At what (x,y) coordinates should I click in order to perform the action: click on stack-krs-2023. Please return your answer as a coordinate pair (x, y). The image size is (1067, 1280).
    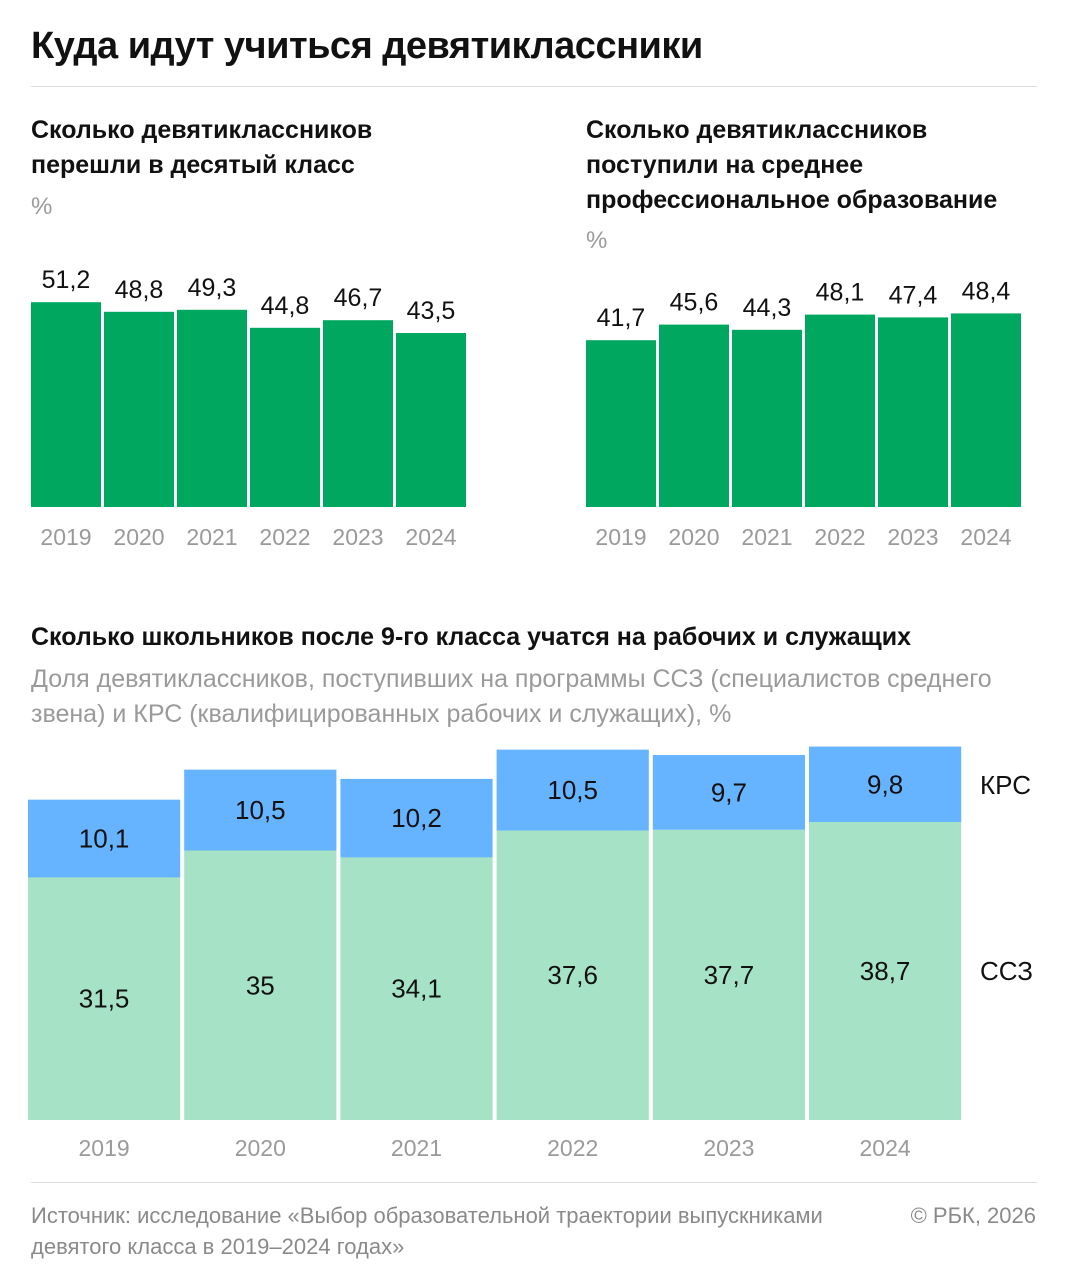
    Looking at the image, I should click on (728, 792).